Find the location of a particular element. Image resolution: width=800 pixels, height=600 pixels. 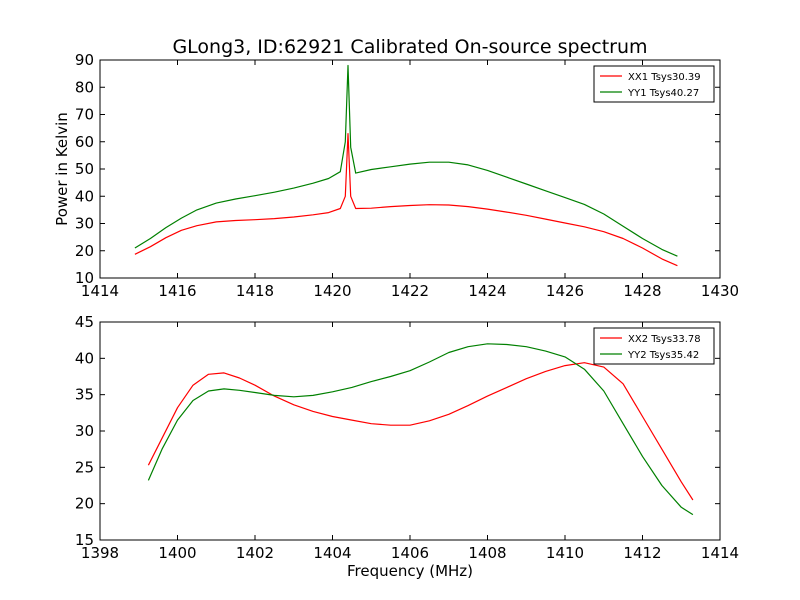

x-tick-label: 1406 is located at coordinates (410, 553).